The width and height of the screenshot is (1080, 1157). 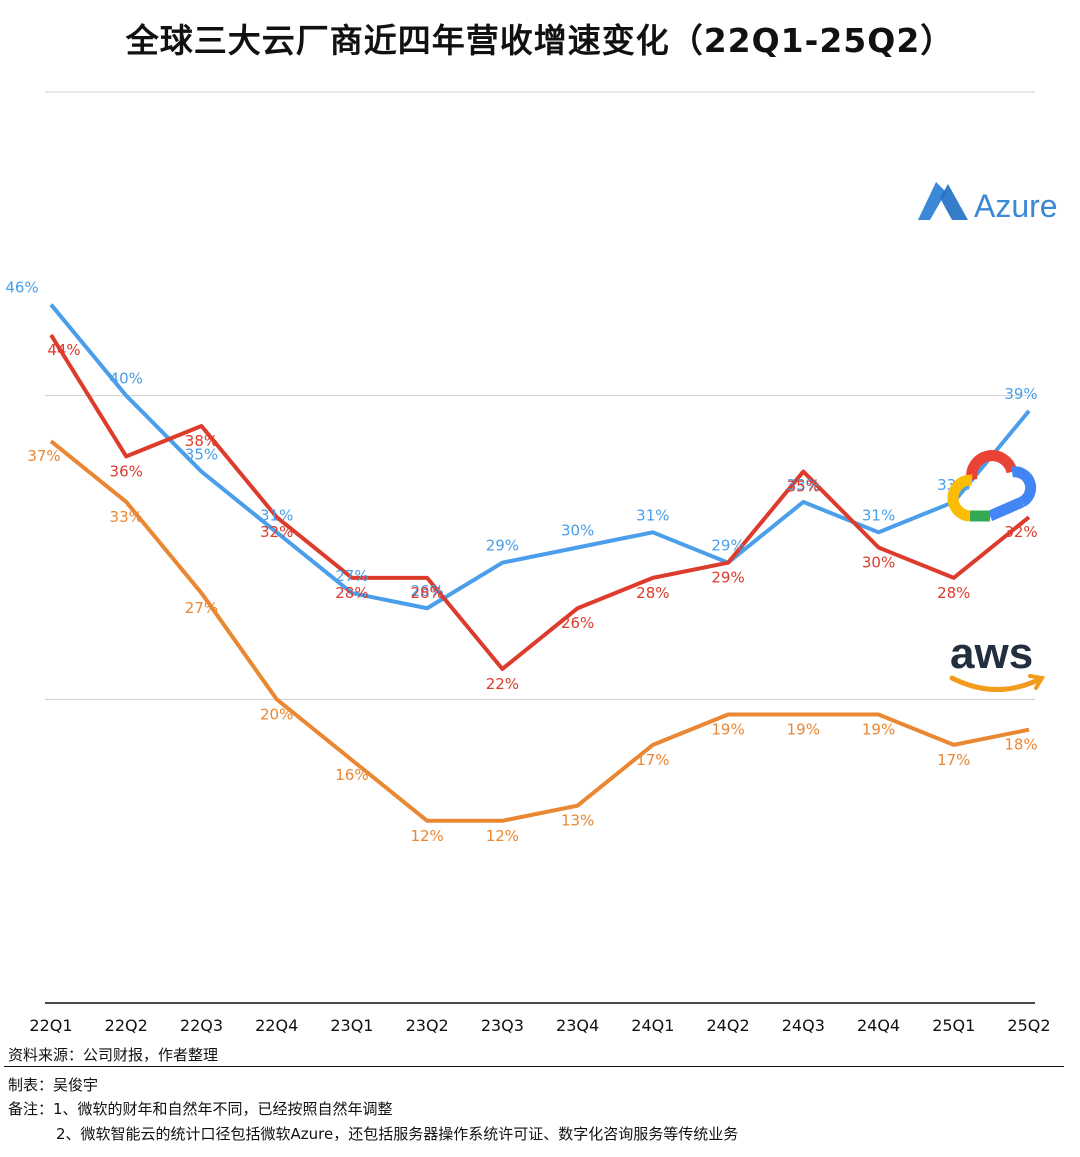 I want to click on remark-1: 备注：1、微软的财年和自然年不同，已经按照自然年调整, so click(x=200, y=1109).